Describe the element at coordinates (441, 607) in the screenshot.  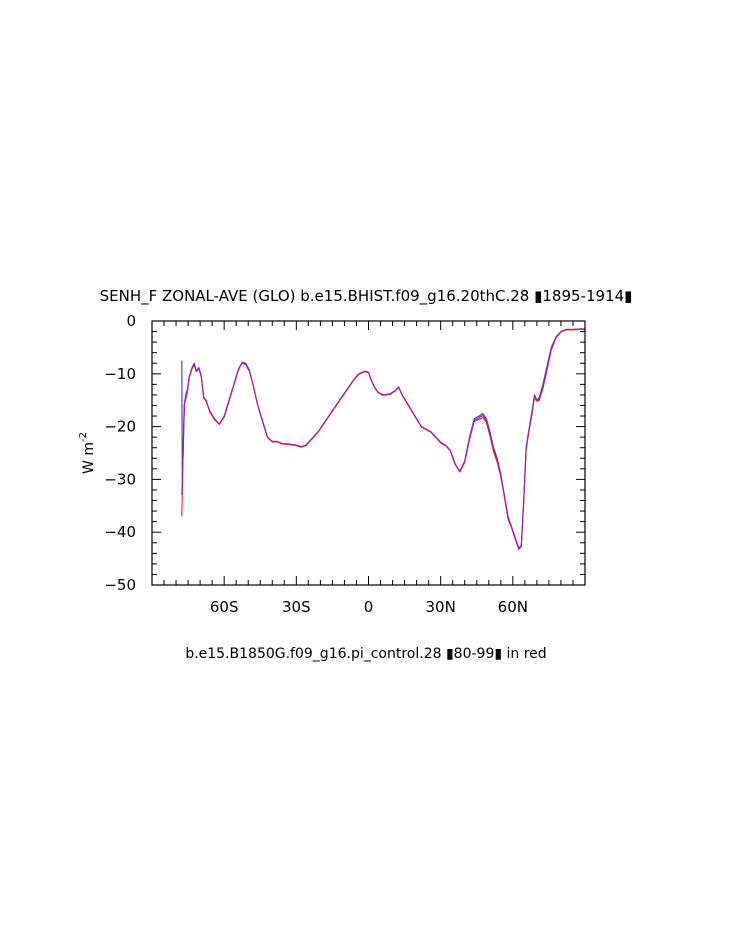
I see `x-tick-label: 30N` at that location.